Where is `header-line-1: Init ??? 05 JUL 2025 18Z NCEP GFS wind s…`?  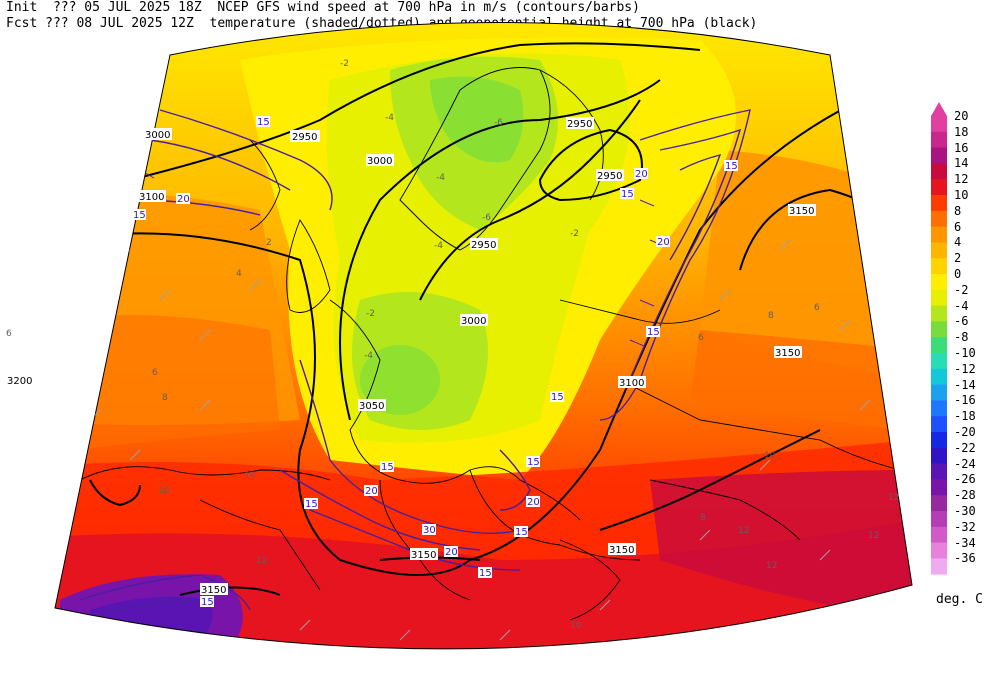 header-line-1: Init ??? 05 JUL 2025 18Z NCEP GFS wind s… is located at coordinates (323, 7).